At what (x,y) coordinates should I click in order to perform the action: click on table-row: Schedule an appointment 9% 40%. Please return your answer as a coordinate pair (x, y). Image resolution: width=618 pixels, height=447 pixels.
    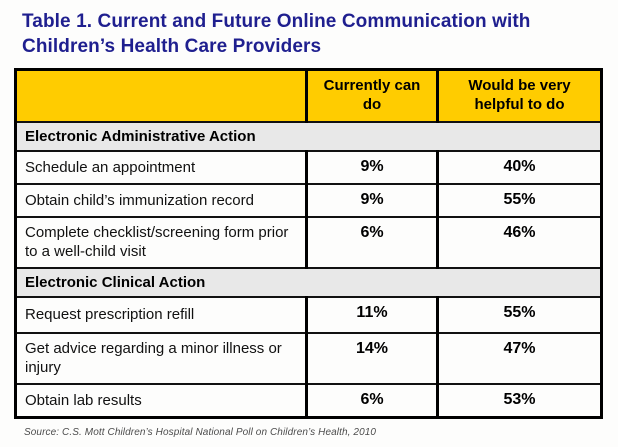
    Looking at the image, I should click on (308, 167).